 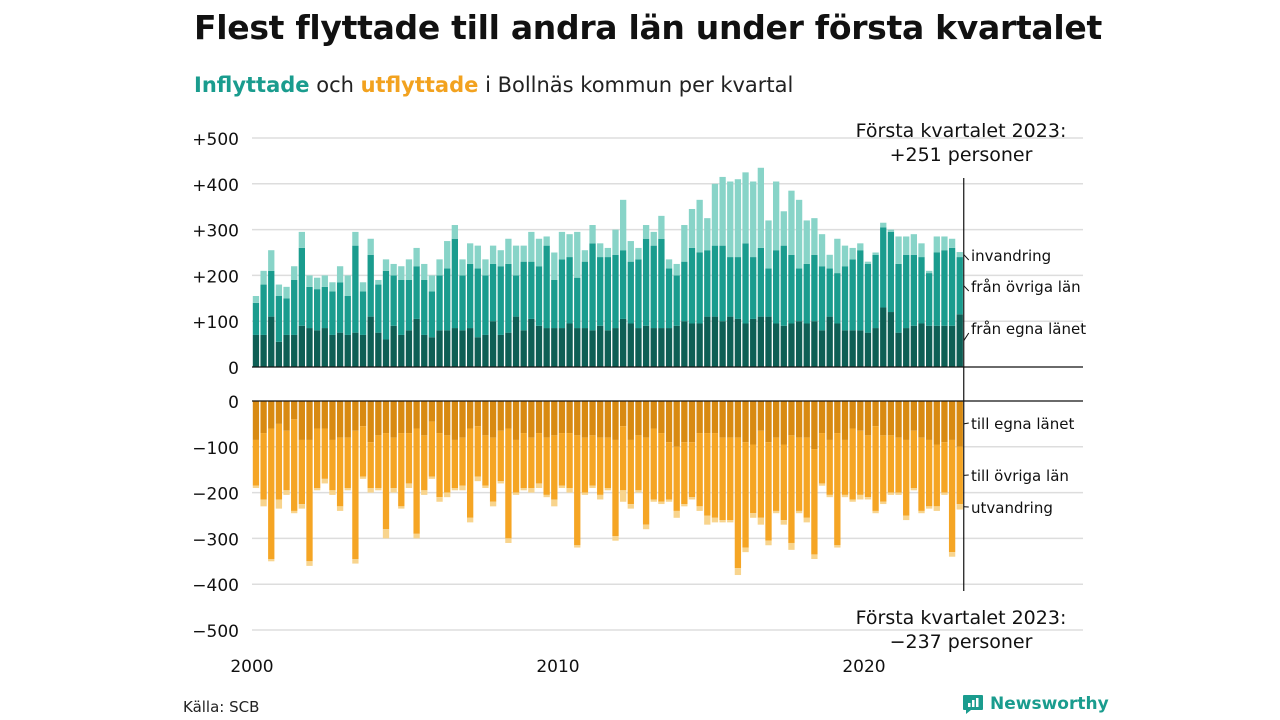 I want to click on y-tick-label-bottom: 0, so click(x=233, y=403).